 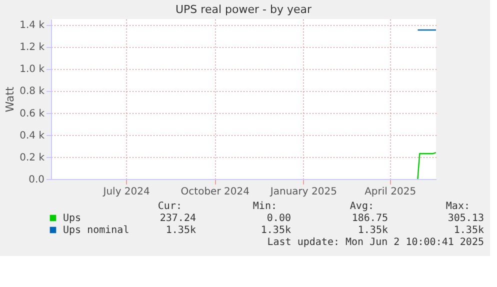 What do you see at coordinates (170, 206) in the screenshot?
I see `text: Cur:` at bounding box center [170, 206].